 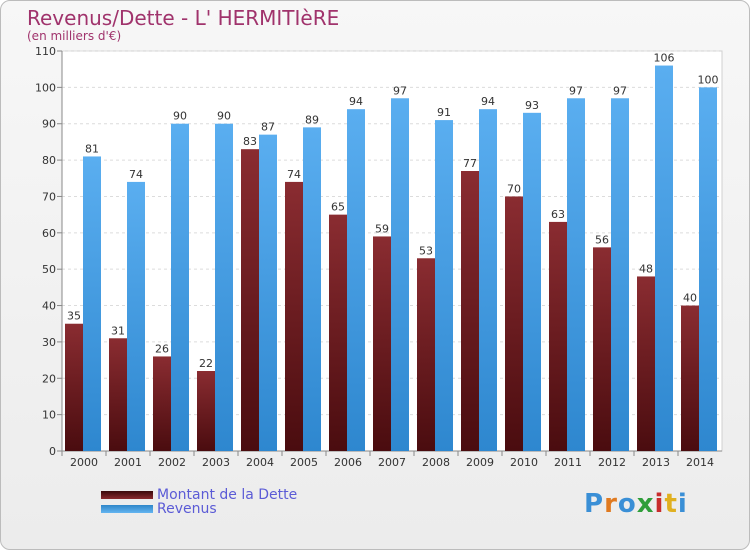 I want to click on legend-label-revenue: Revenus, so click(x=187, y=509).